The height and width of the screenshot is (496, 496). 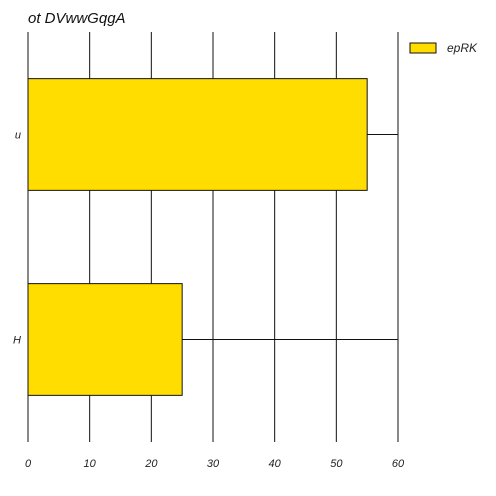 I want to click on x-tick-label: 50, so click(x=336, y=464).